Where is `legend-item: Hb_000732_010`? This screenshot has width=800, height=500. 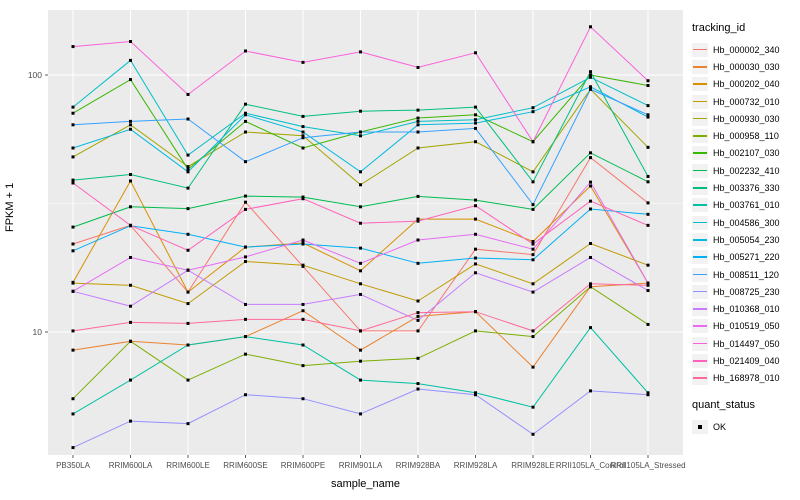
legend-item: Hb_000732_010 is located at coordinates (746, 101).